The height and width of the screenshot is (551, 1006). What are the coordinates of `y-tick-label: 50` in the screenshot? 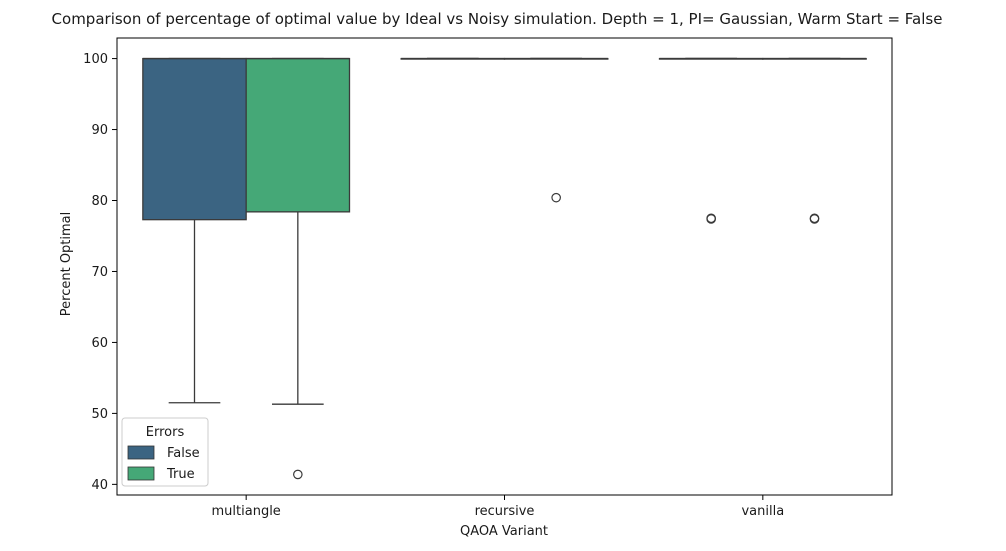 It's located at (99, 414).